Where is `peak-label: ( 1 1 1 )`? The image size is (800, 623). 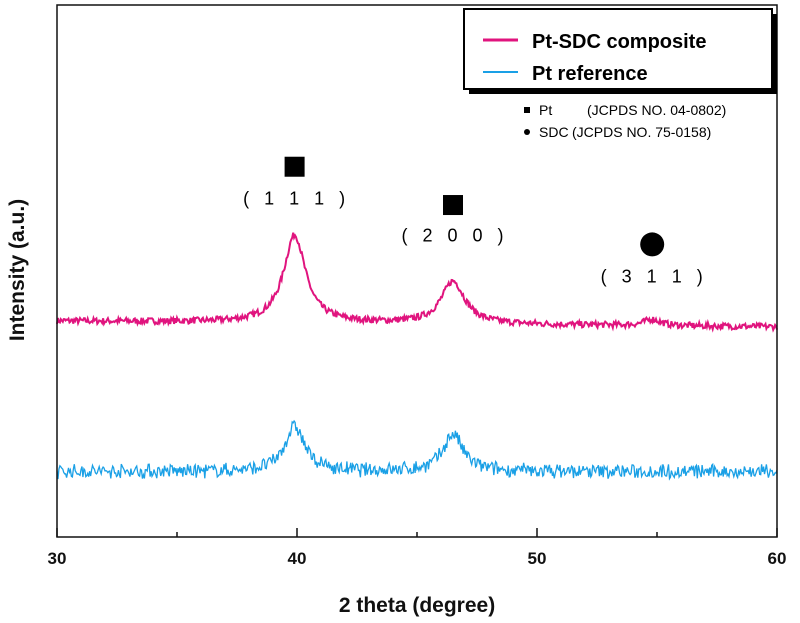
peak-label: ( 1 1 1 ) is located at coordinates (296, 199).